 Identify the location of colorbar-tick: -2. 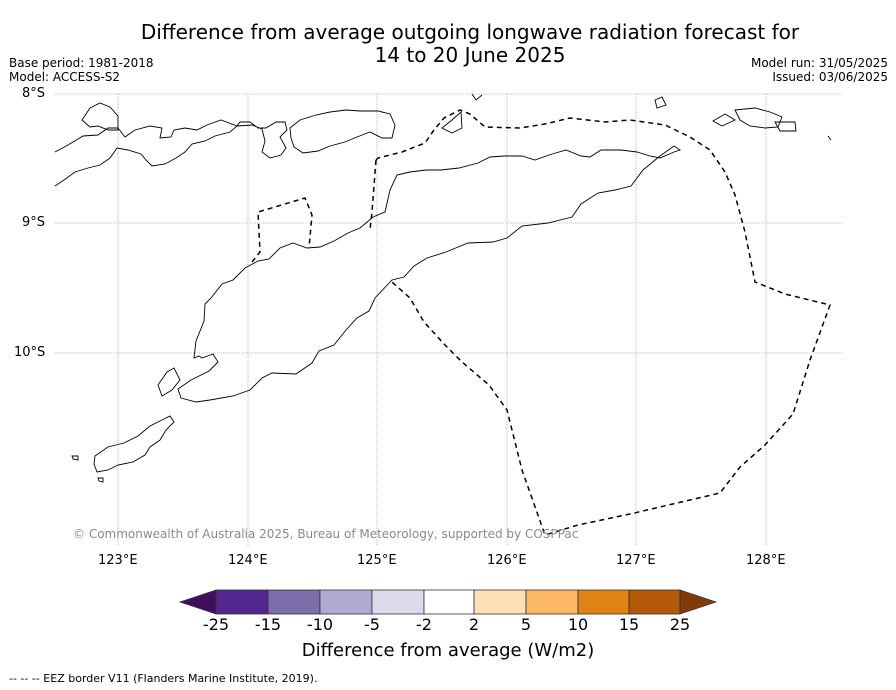
(424, 624).